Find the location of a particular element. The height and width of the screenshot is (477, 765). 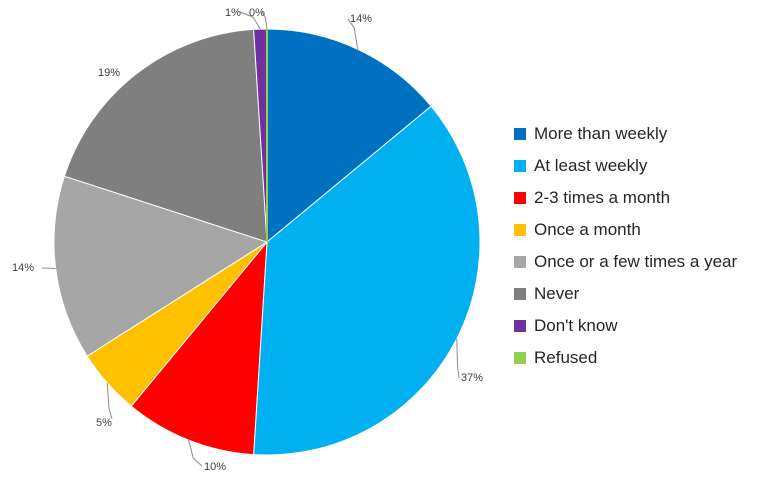

legend-item-once-a-month: Once a month is located at coordinates (625, 230).